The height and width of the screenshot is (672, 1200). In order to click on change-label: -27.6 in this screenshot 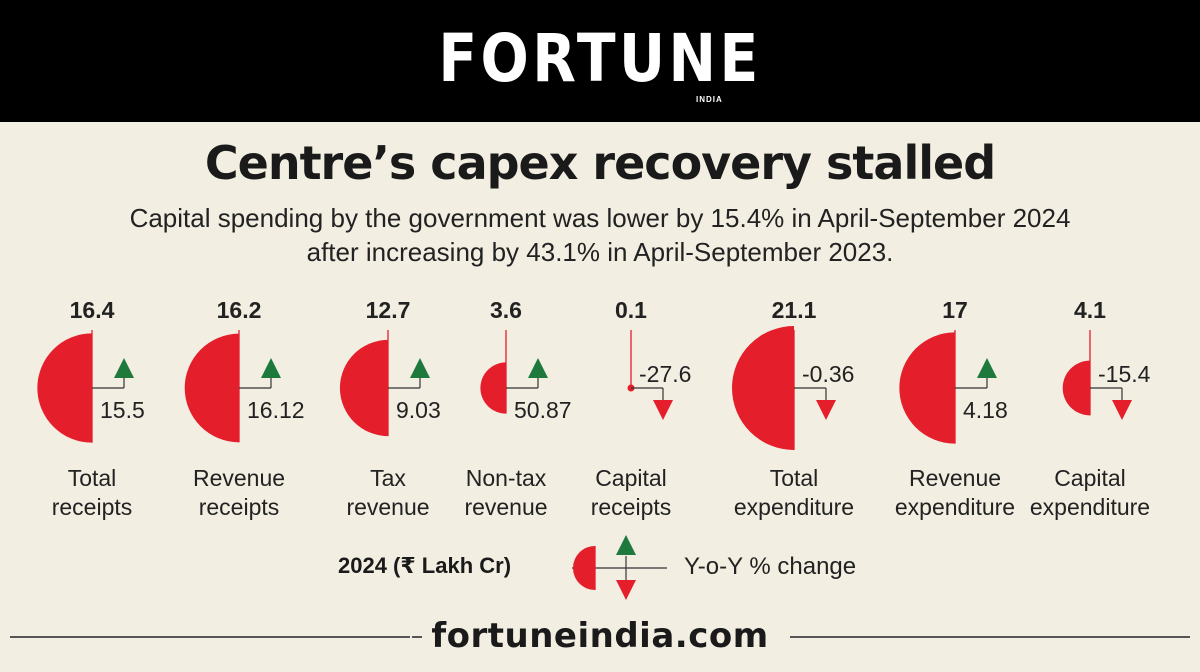, I will do `click(665, 374)`.